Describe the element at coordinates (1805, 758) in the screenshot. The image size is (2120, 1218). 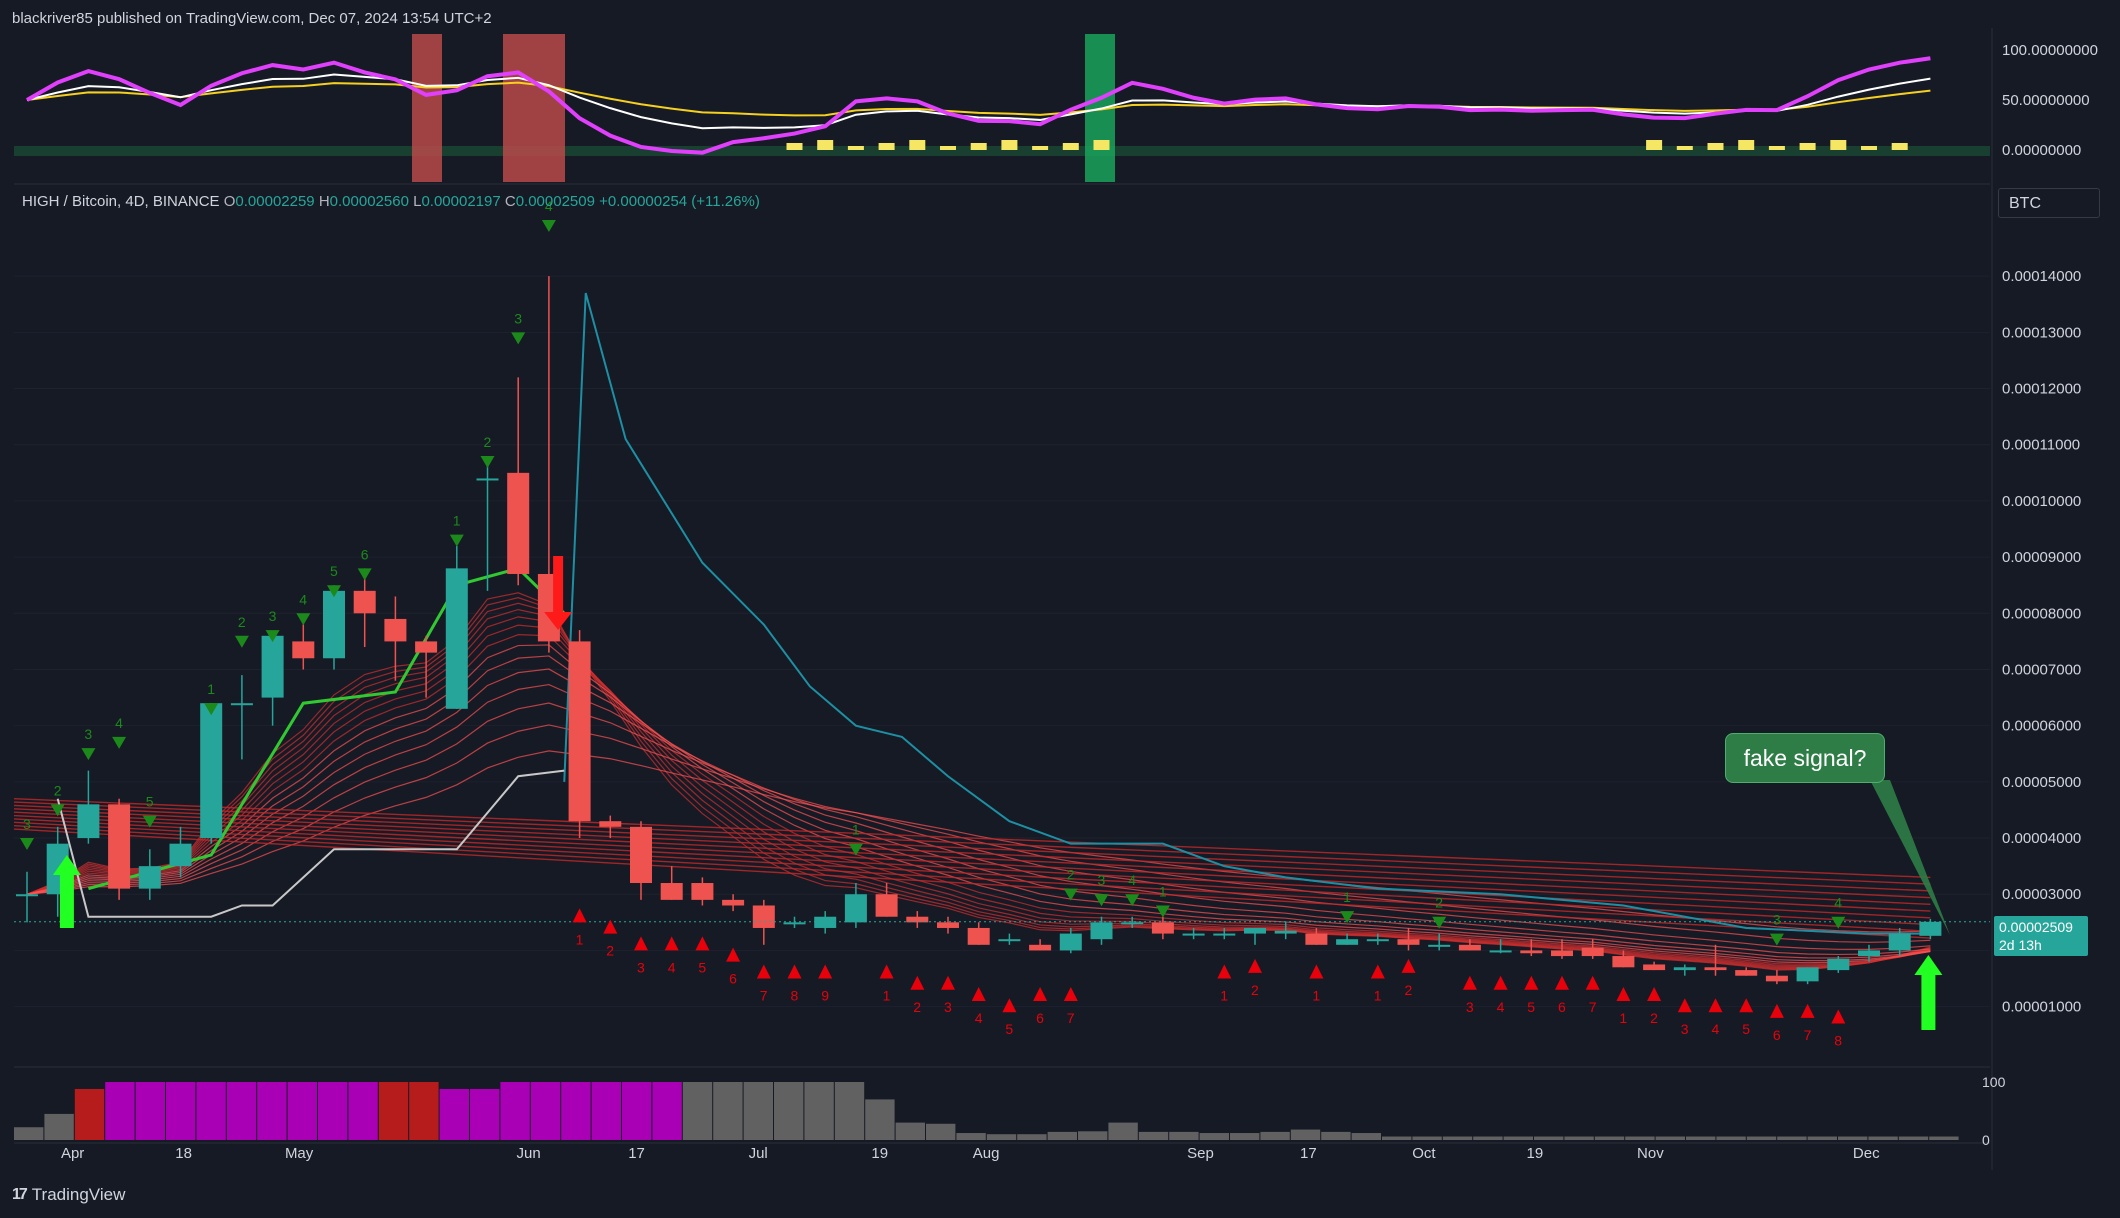
I see `annotation-bubble: fake signal?` at that location.